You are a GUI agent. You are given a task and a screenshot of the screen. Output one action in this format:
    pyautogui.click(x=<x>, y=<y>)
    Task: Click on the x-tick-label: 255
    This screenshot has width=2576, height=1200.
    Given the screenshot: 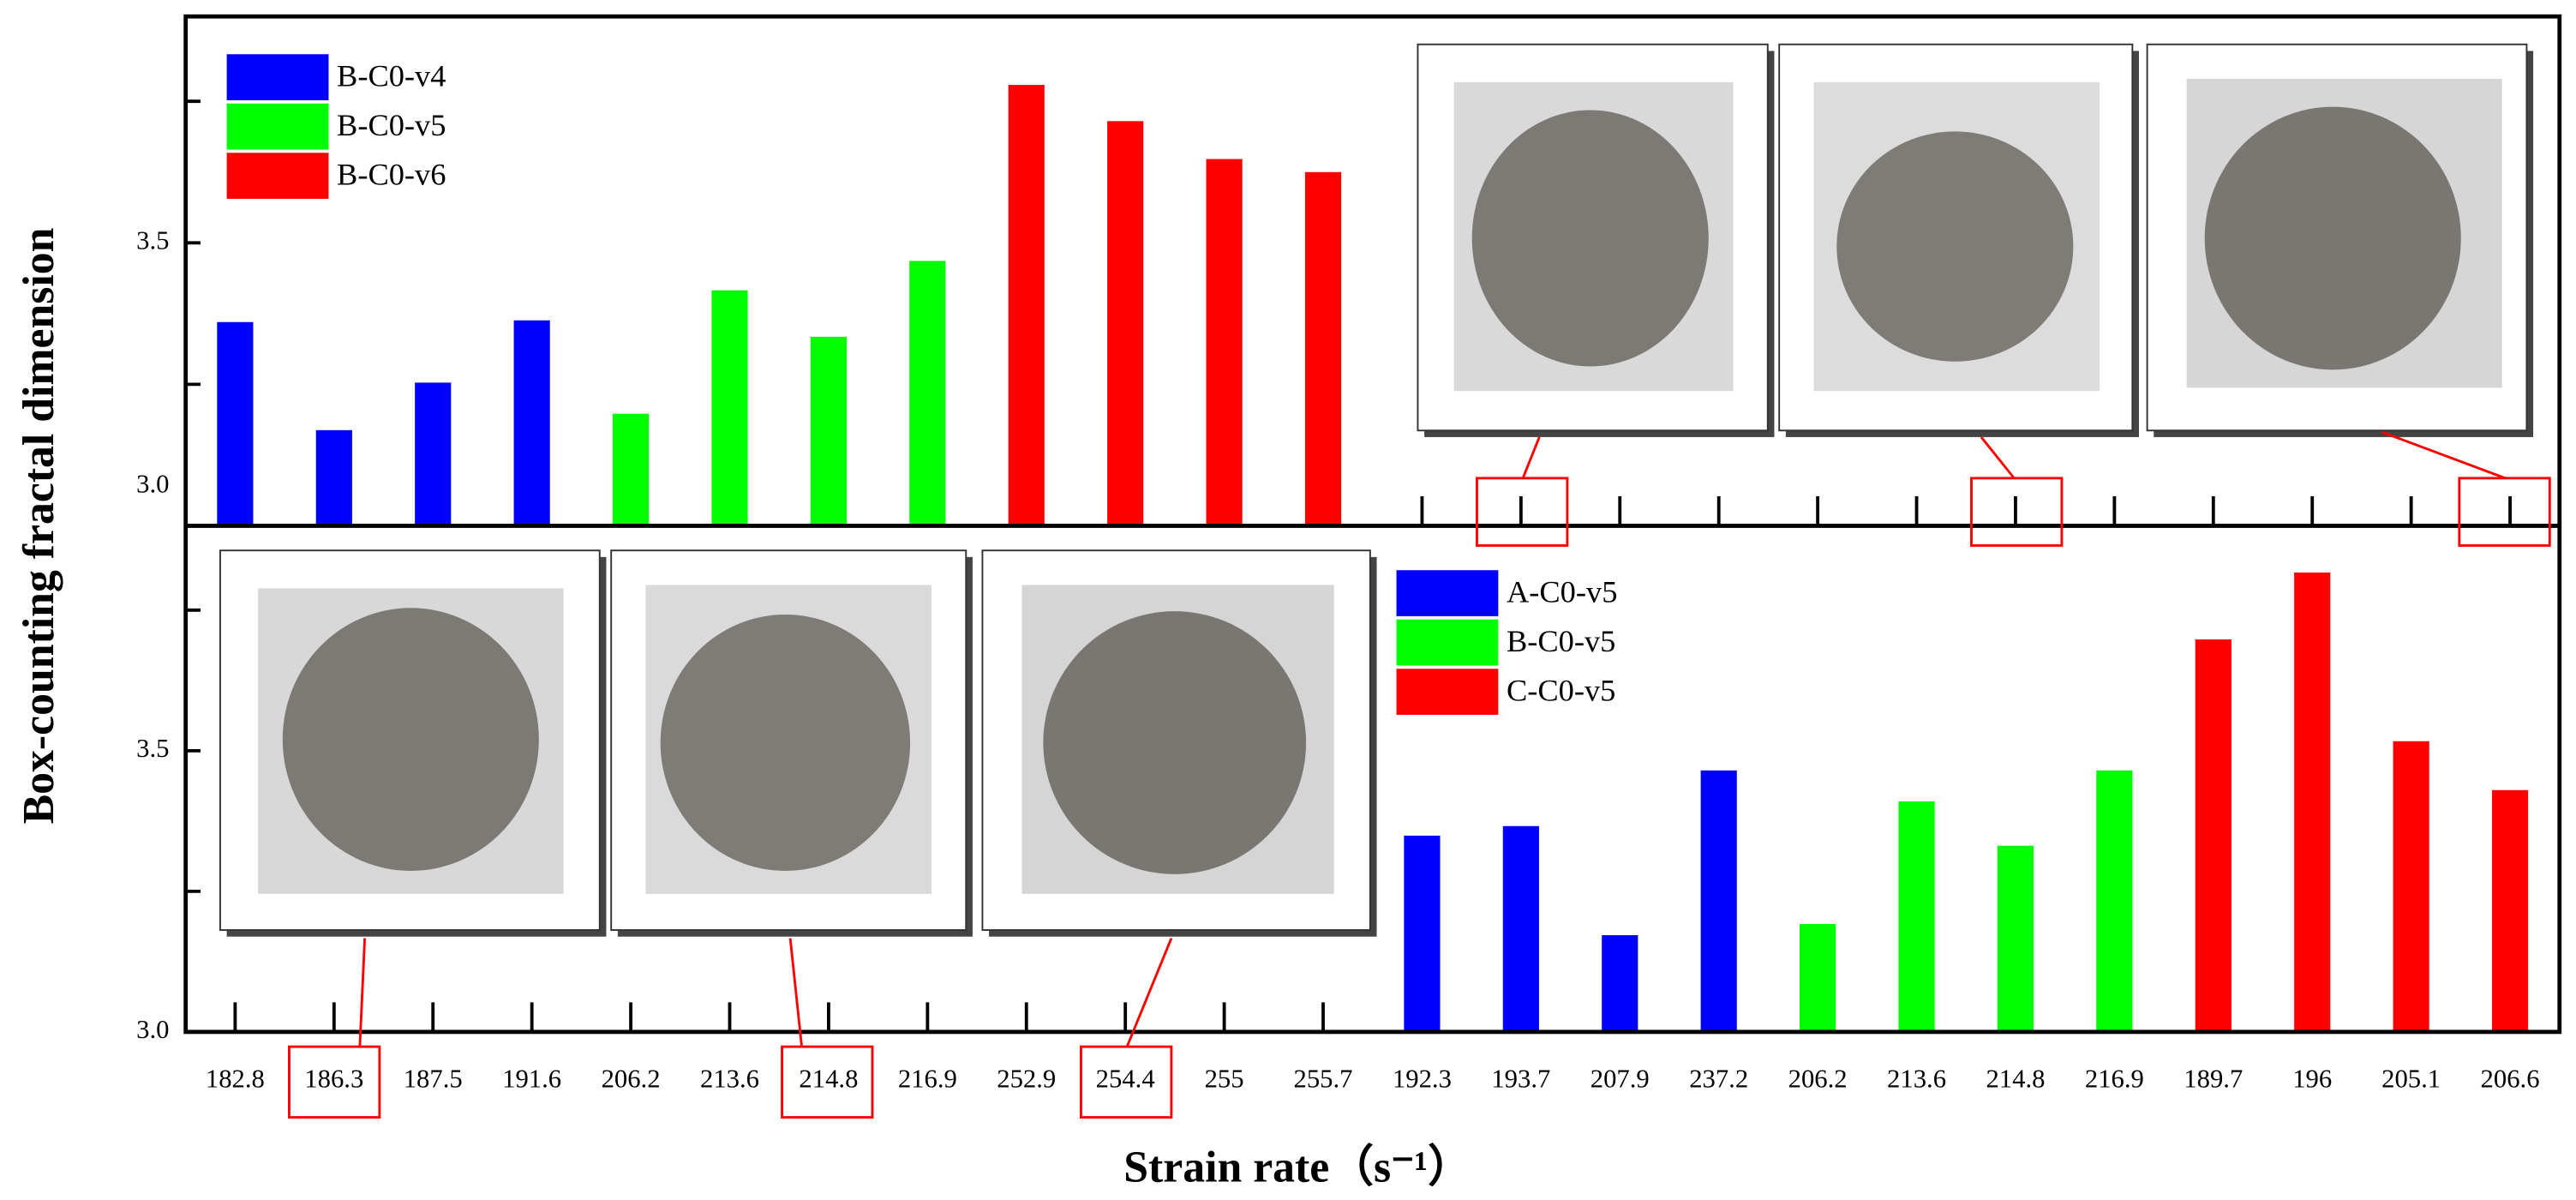 What is the action you would take?
    pyautogui.click(x=1224, y=1078)
    